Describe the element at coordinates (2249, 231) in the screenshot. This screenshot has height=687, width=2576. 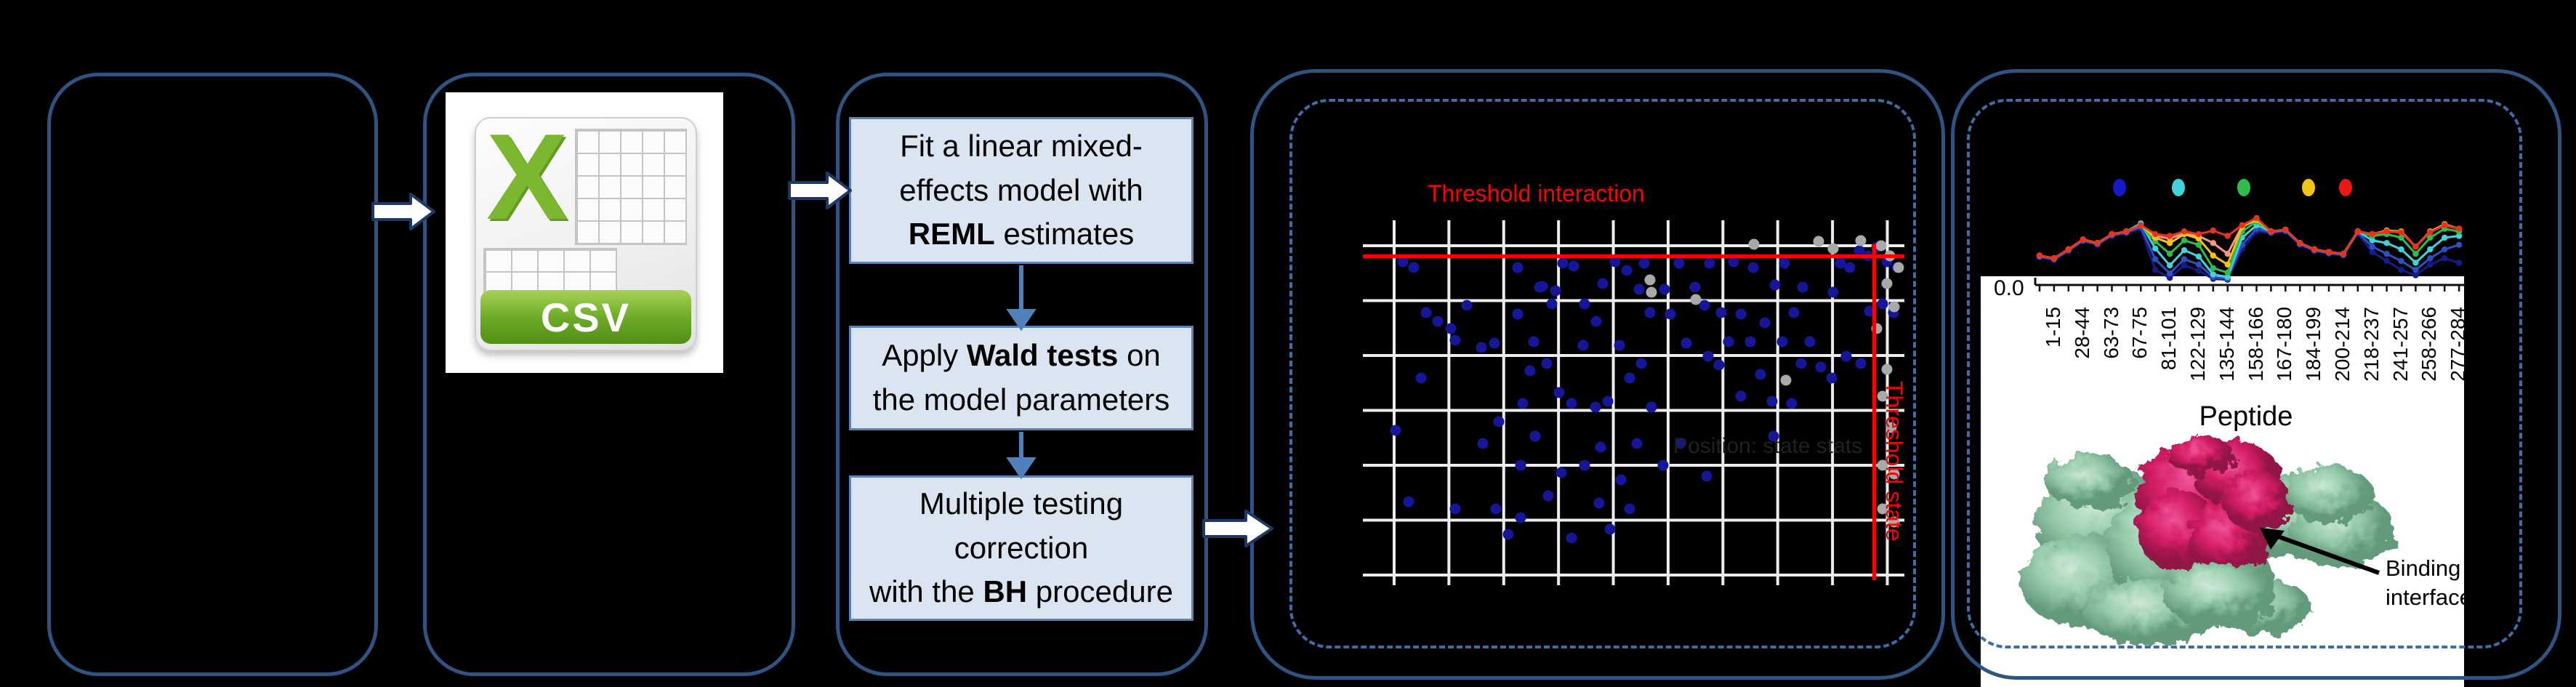
I see `deuterium-uptake-chart` at that location.